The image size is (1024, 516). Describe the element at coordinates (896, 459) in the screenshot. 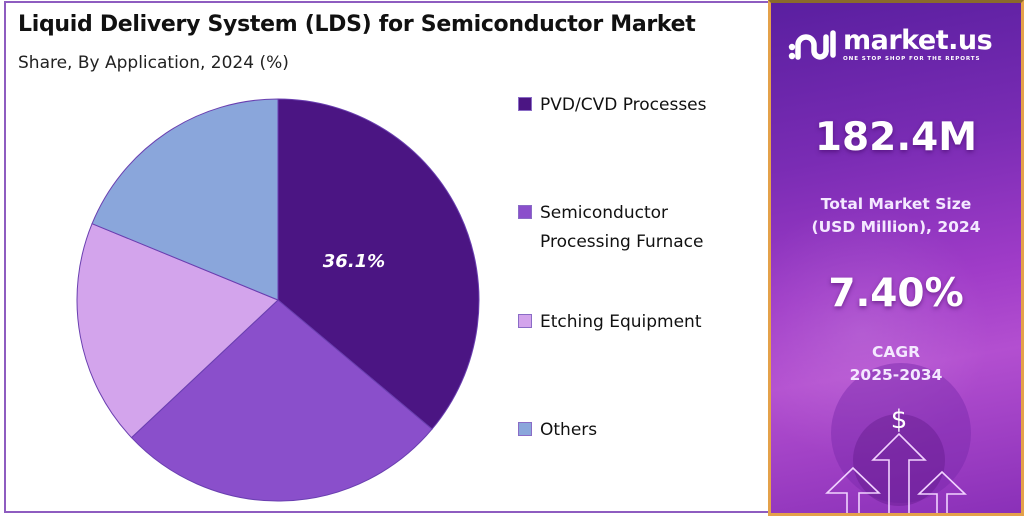

I see `dollar-growth-arrows-icon: $` at that location.